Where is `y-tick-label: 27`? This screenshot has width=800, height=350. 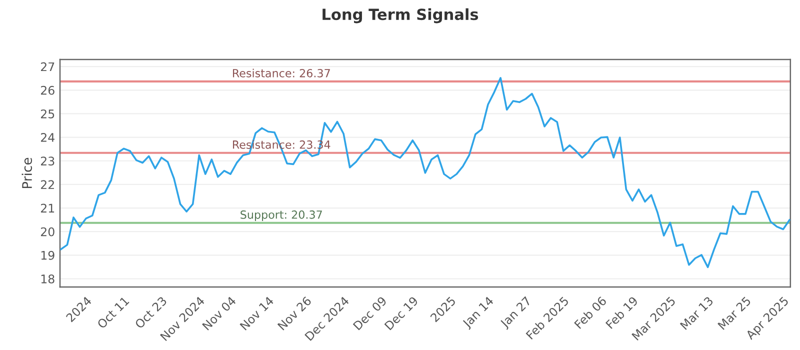 y-tick-label: 27 is located at coordinates (47, 67).